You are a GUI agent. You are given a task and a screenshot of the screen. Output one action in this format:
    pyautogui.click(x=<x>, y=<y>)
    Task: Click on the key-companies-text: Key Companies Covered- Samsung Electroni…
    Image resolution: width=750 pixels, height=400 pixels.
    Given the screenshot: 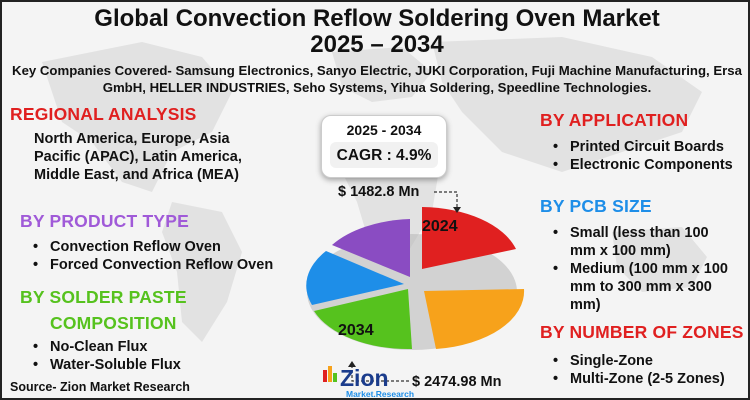 What is the action you would take?
    pyautogui.click(x=377, y=79)
    